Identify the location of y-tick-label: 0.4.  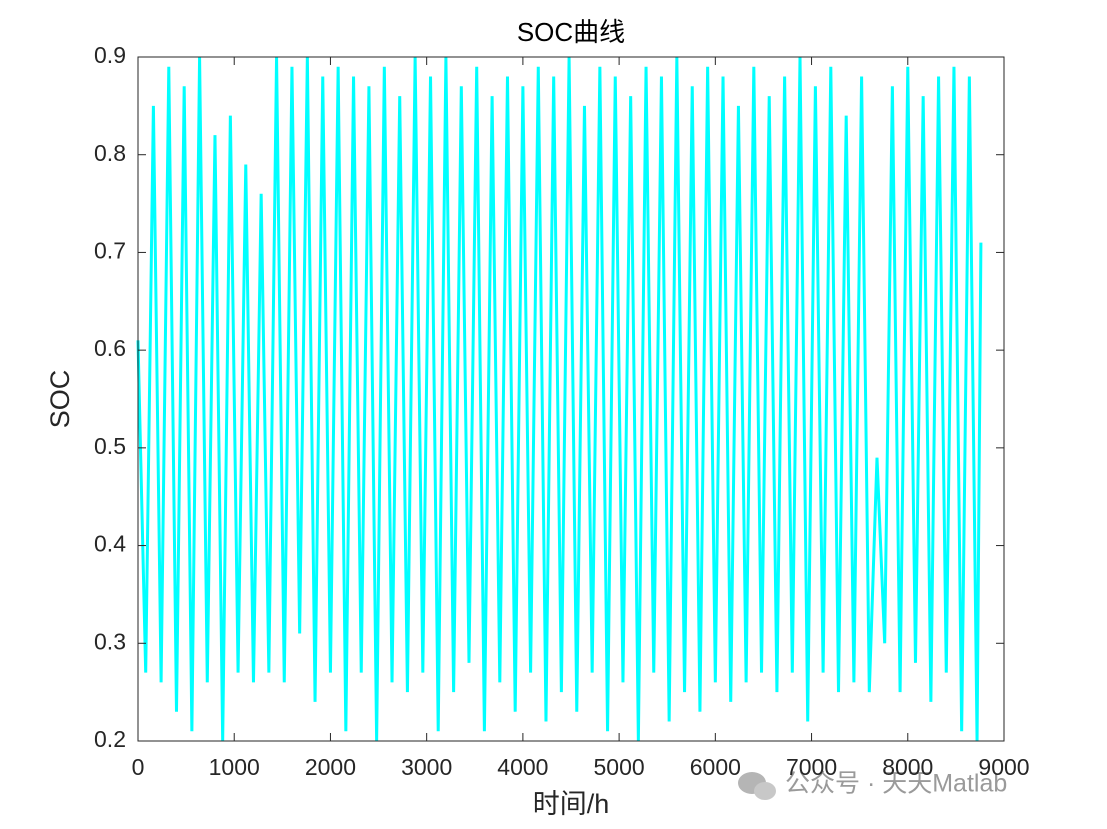
(110, 544).